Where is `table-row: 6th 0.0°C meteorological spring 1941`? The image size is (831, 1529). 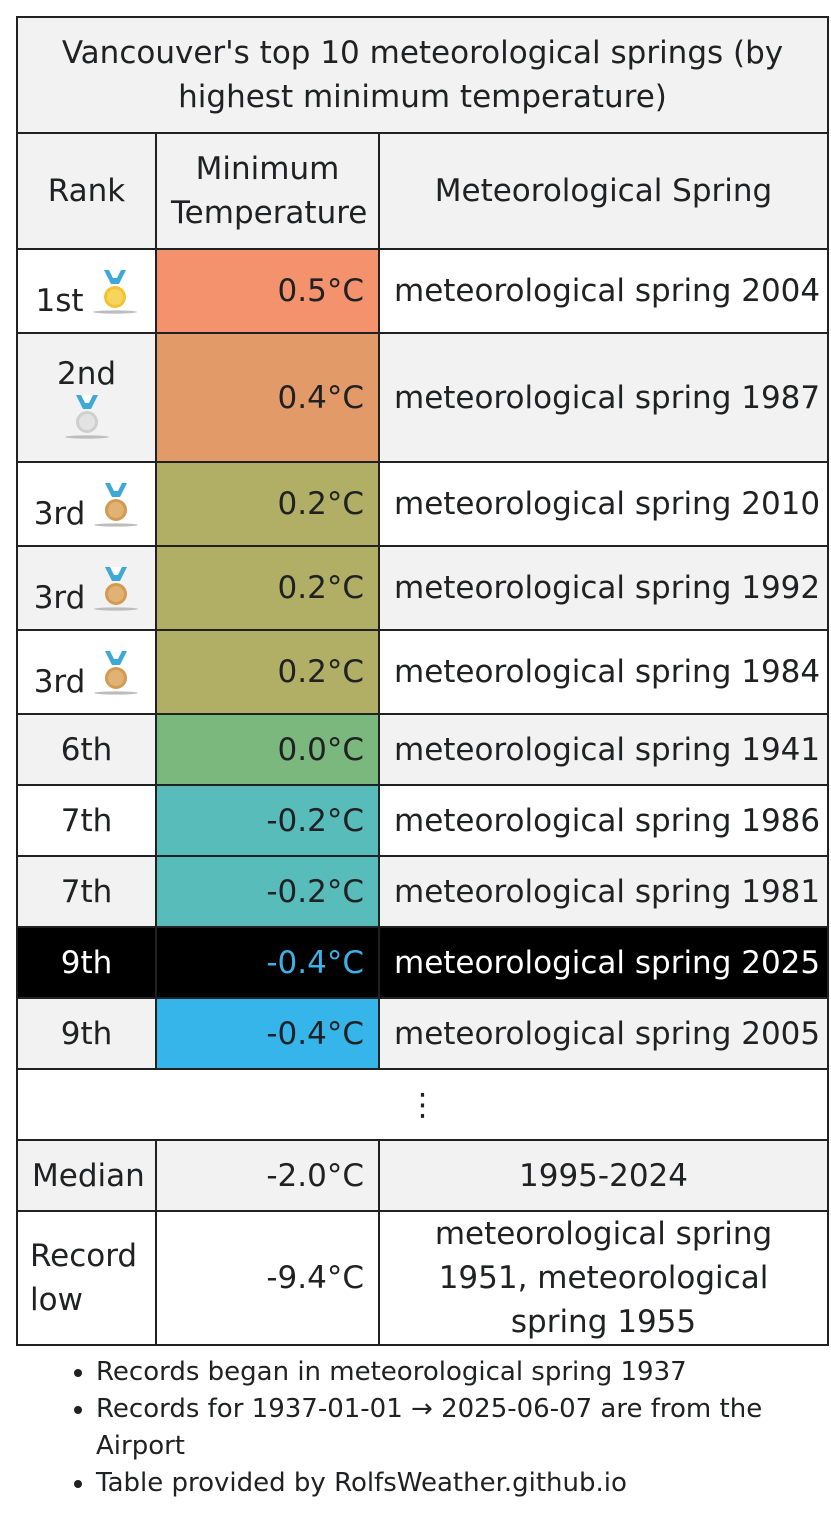
table-row: 6th 0.0°C meteorological spring 1941 is located at coordinates (423, 749).